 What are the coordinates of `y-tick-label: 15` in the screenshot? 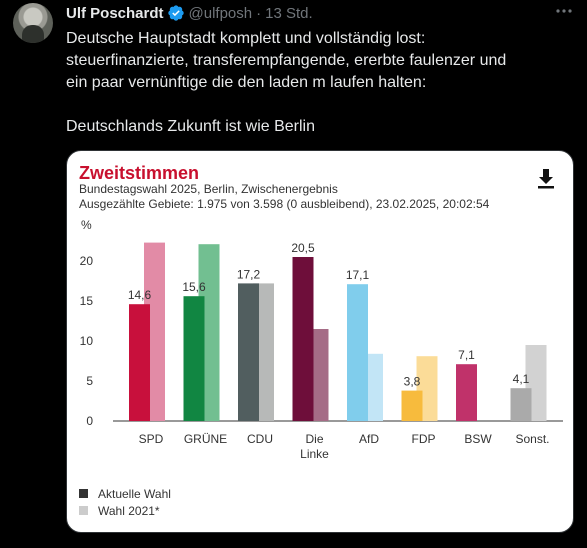 It's located at (87, 301).